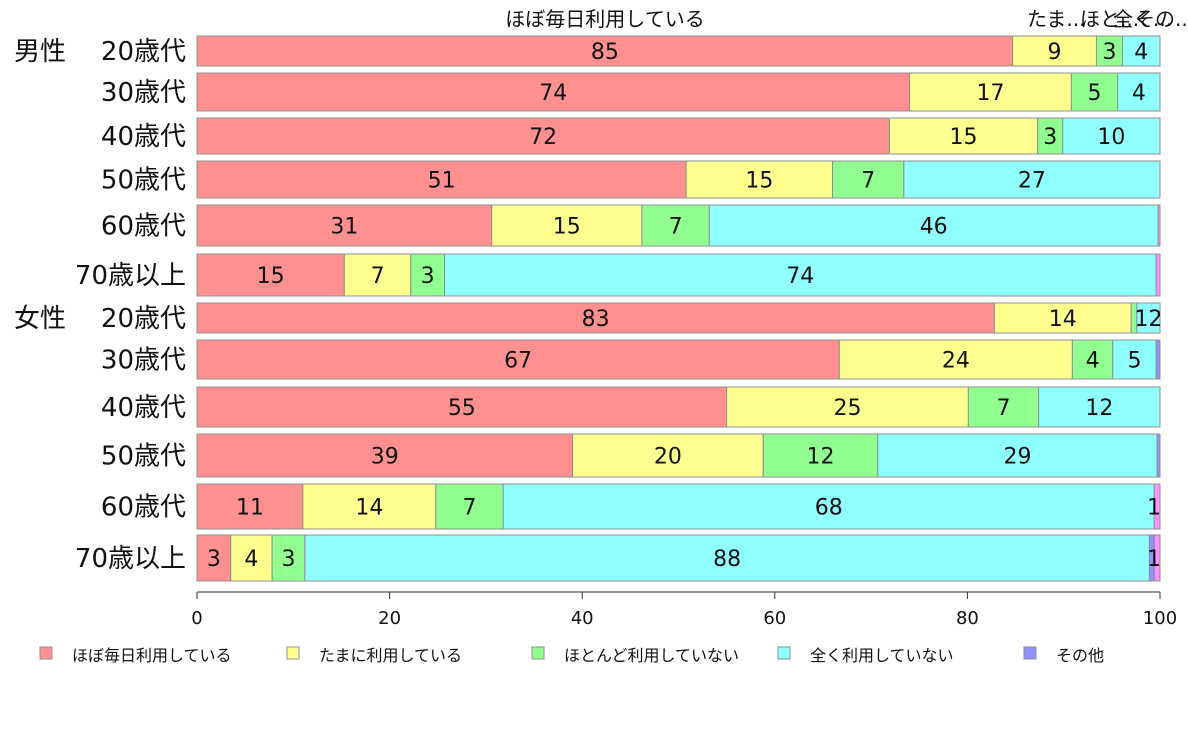 This screenshot has height=736, width=1188. Describe the element at coordinates (196, 618) in the screenshot. I see `x-tick-label: 0` at that location.